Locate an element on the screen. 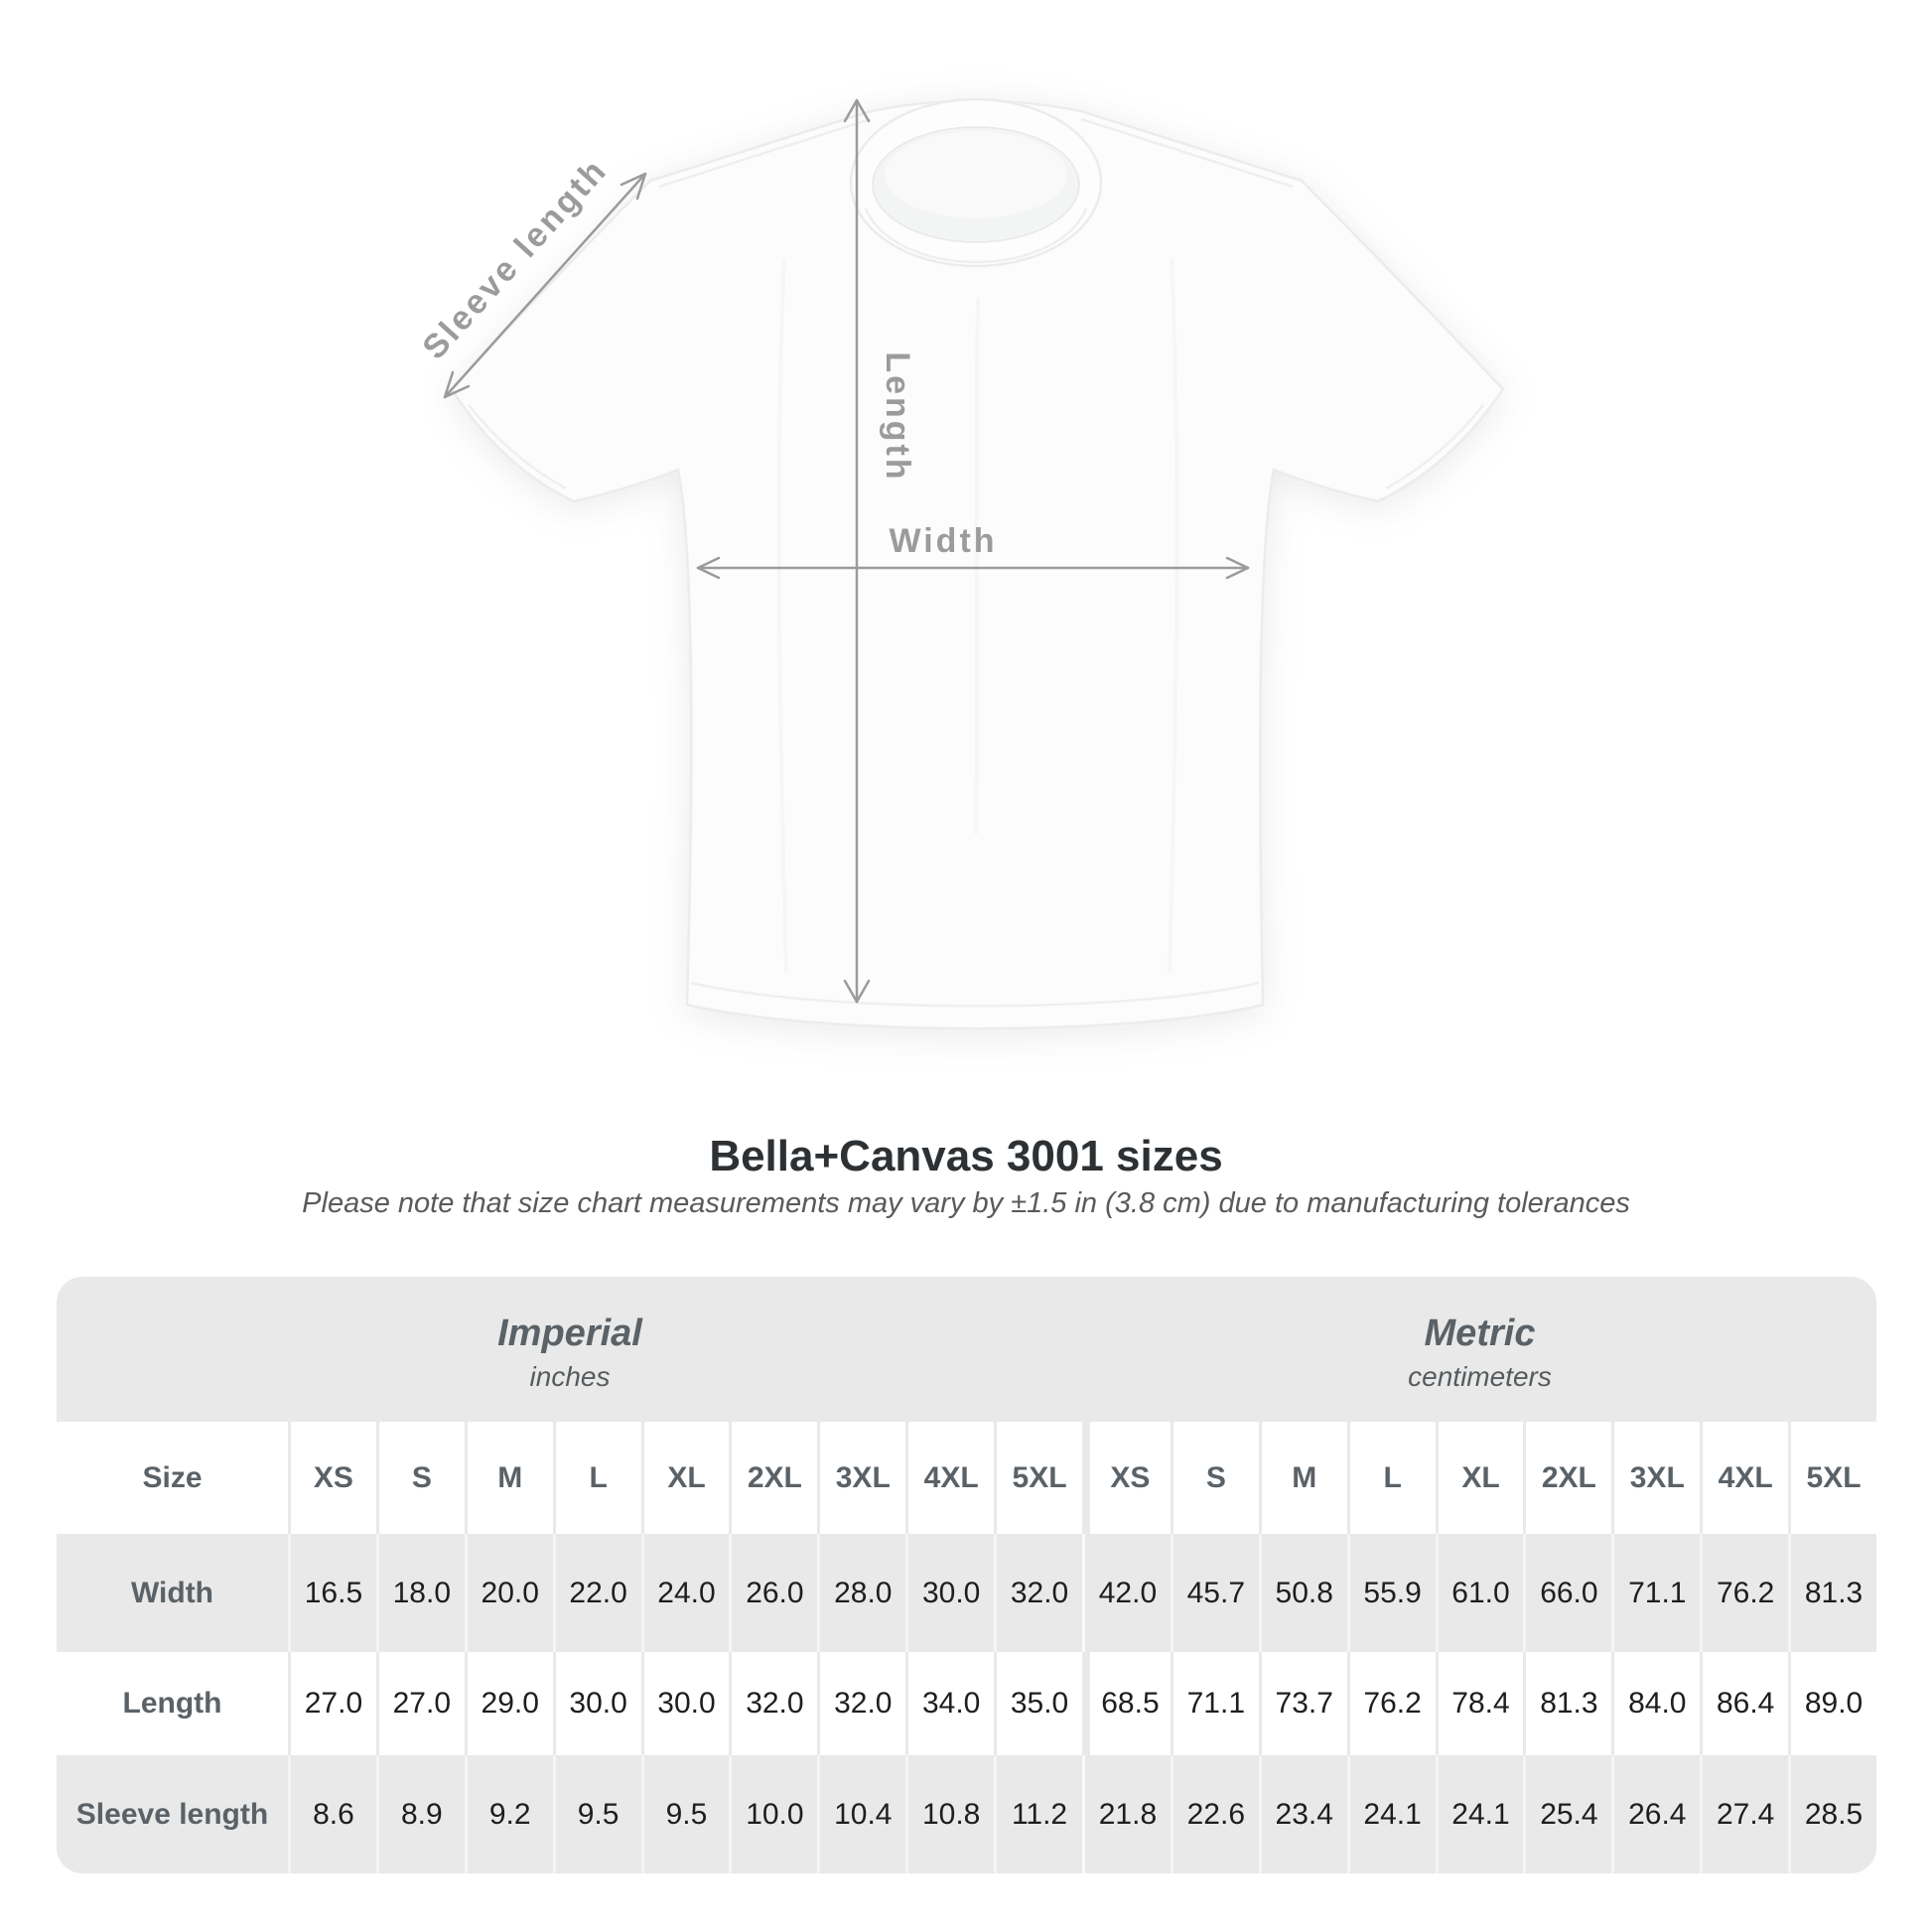 This screenshot has height=1932, width=1932. value-cell: 86.4 is located at coordinates (1745, 1703).